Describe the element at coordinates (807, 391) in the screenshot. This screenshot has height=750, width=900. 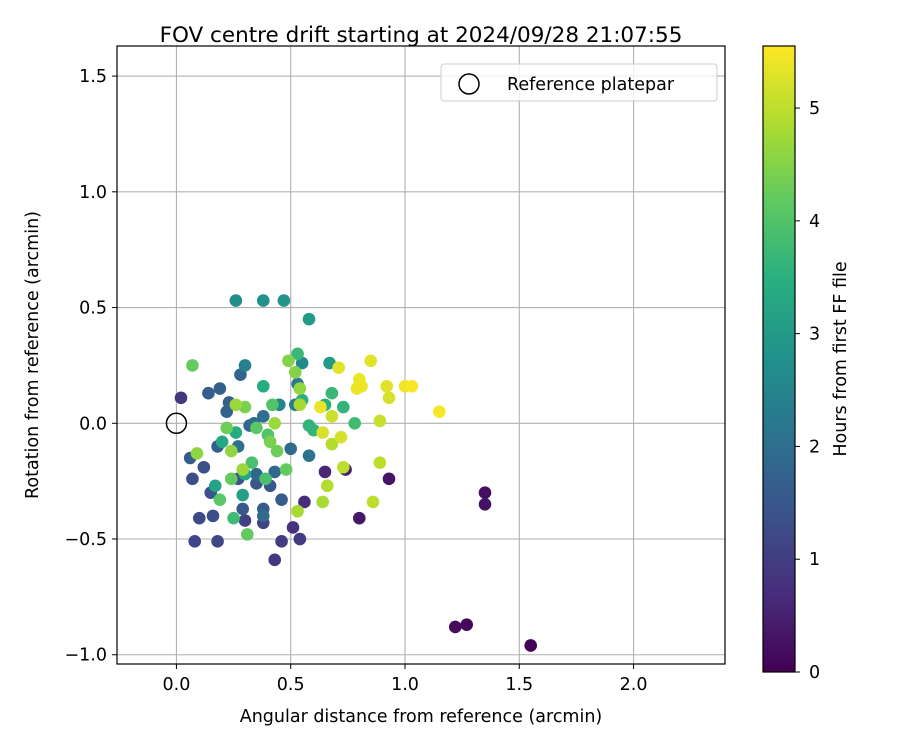
I see `colorbar-ticks: 0 1 2 3 4 5` at that location.